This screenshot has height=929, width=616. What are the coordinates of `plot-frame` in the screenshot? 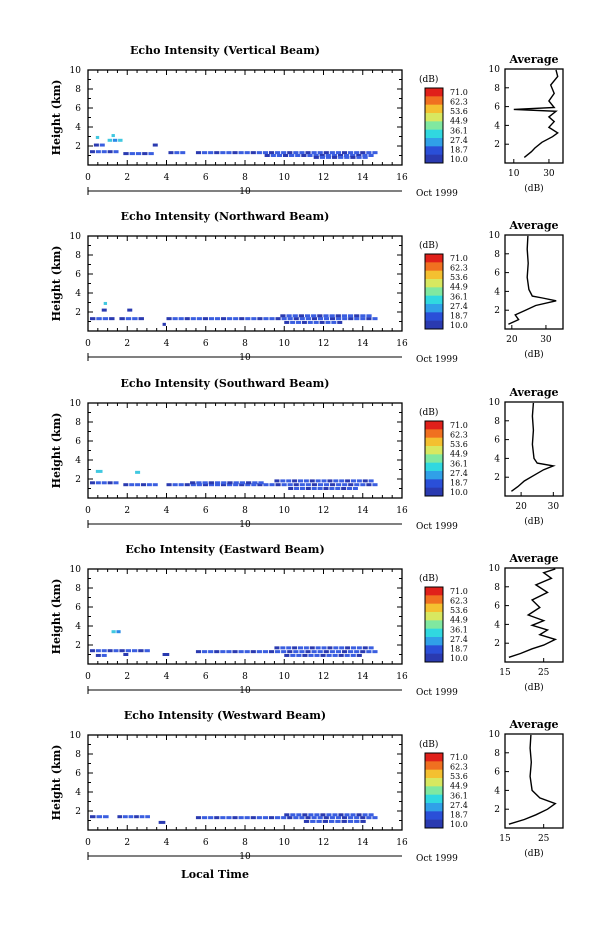 It's located at (245, 117).